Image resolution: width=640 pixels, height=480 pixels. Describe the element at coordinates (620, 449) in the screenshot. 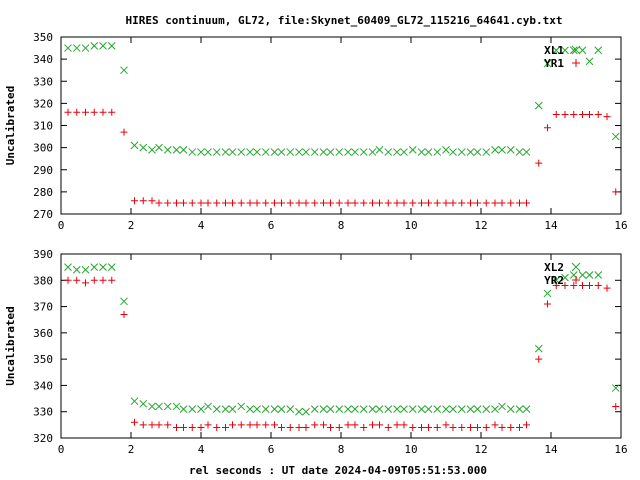

I see `x-tick-label: 16` at that location.